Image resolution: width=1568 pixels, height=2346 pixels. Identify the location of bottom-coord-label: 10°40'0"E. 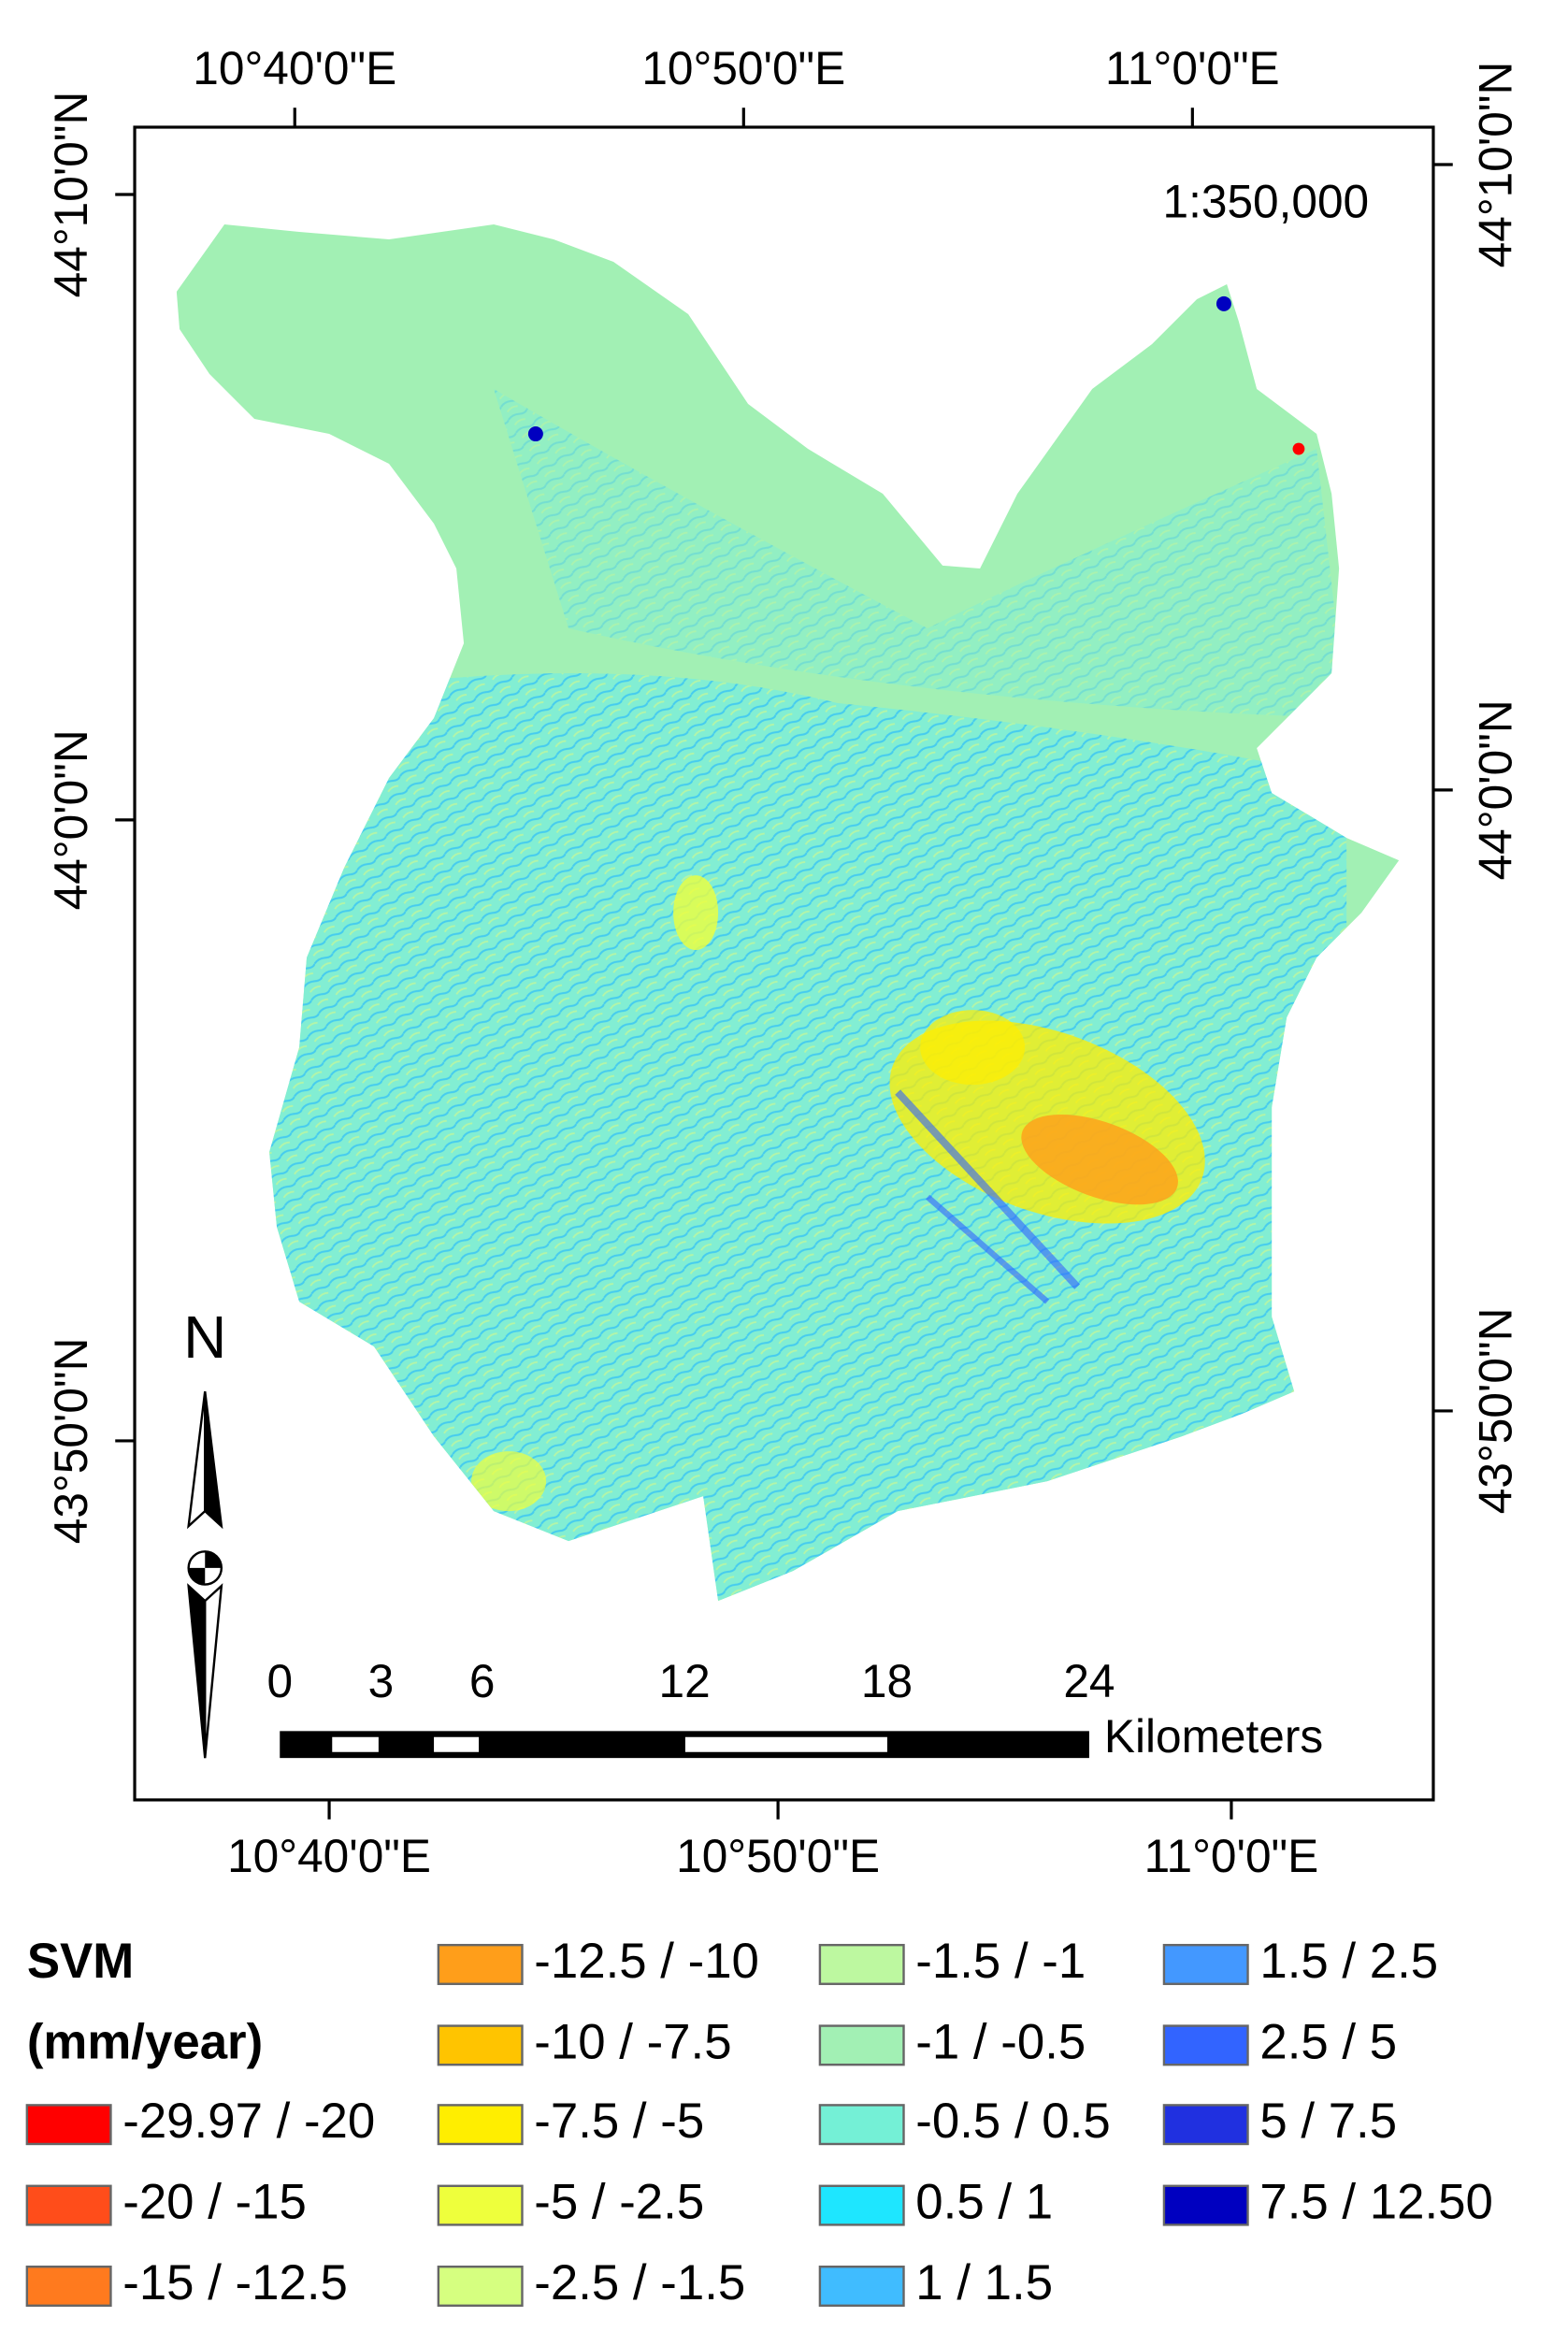
(329, 1856).